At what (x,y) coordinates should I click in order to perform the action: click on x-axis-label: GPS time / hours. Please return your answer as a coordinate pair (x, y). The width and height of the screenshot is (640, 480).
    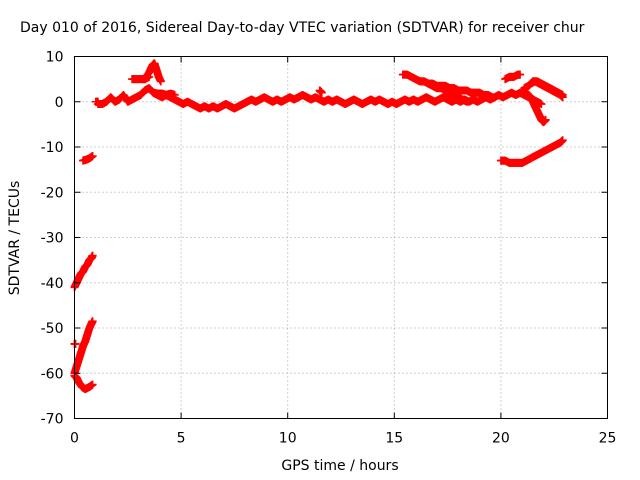
    Looking at the image, I should click on (339, 466).